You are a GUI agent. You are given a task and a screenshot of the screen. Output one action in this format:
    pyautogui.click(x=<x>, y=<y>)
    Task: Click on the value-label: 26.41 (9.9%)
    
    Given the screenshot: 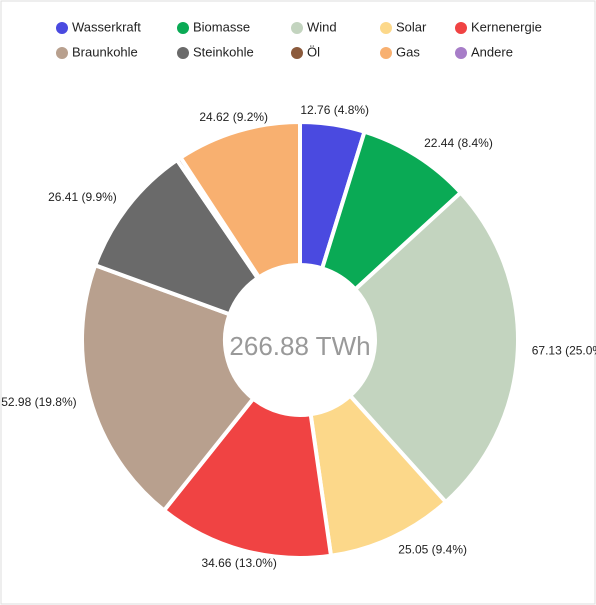 What is the action you would take?
    pyautogui.click(x=82, y=197)
    